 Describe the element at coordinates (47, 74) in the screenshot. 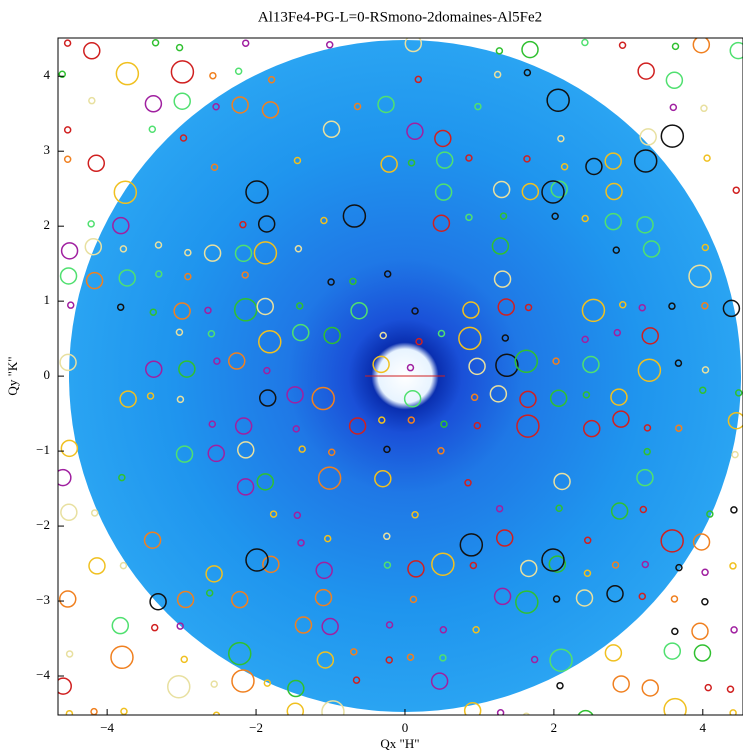

I see `y-tick-label: 4` at that location.